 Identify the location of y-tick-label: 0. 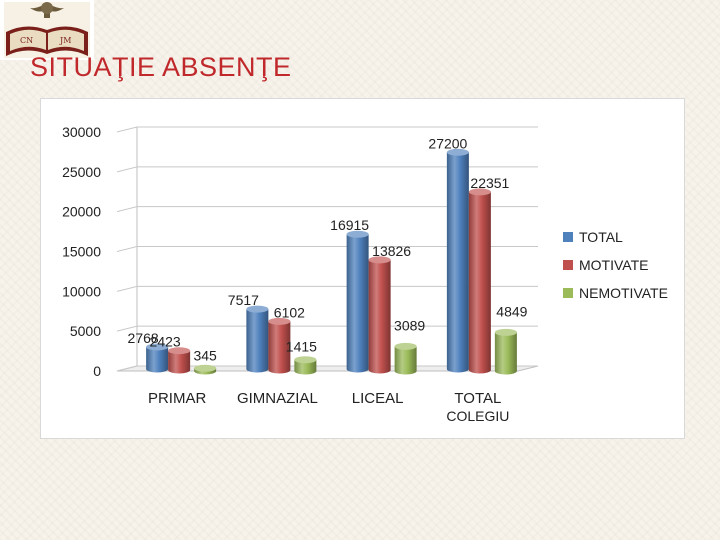
(97, 371).